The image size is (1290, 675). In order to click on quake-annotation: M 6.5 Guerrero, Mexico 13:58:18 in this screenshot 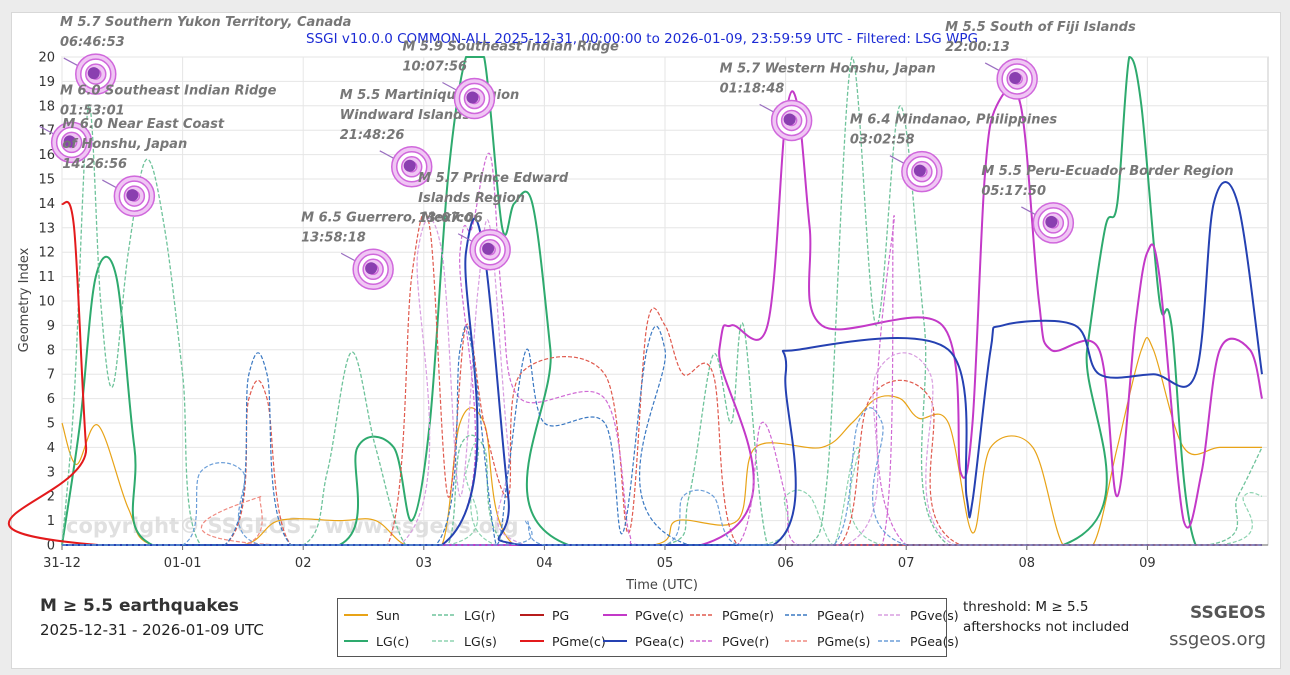, I will do `click(387, 250)`.